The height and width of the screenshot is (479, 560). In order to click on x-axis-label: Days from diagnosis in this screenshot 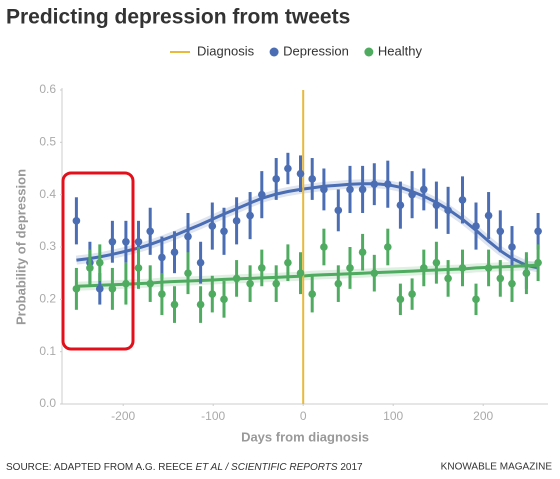, I will do `click(305, 436)`.